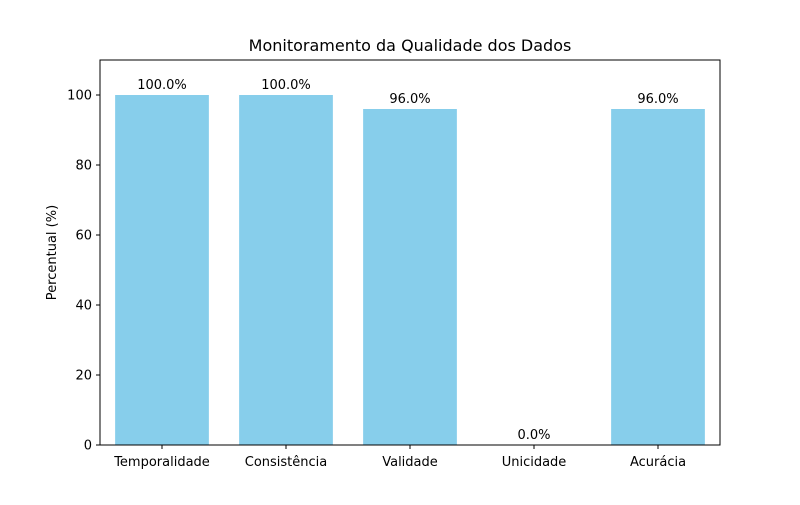 This screenshot has height=505, width=800. I want to click on y-axis-label: Percentual (%), so click(52, 252).